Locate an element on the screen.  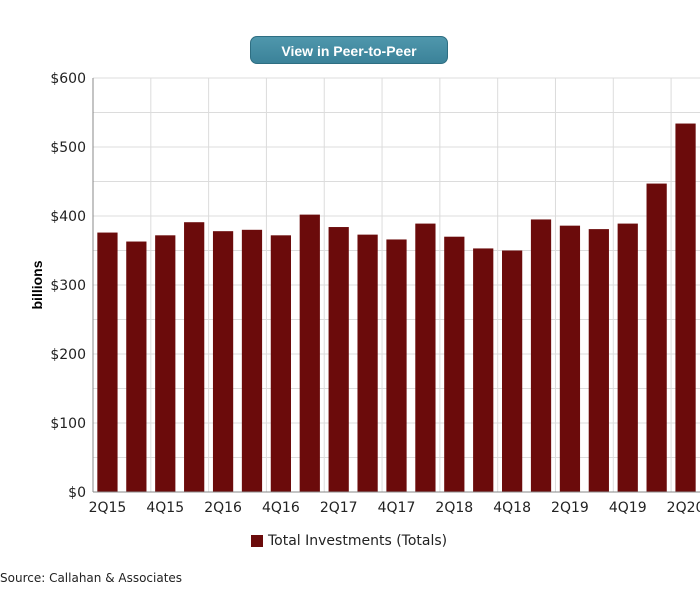
bar-4Q16 is located at coordinates (280, 363).